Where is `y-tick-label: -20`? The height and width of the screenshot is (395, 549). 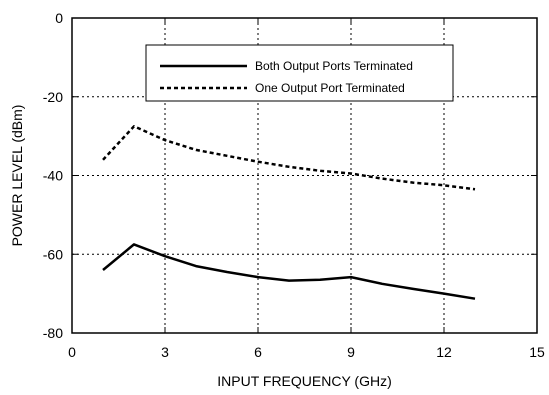 y-tick-label: -20 is located at coordinates (53, 97).